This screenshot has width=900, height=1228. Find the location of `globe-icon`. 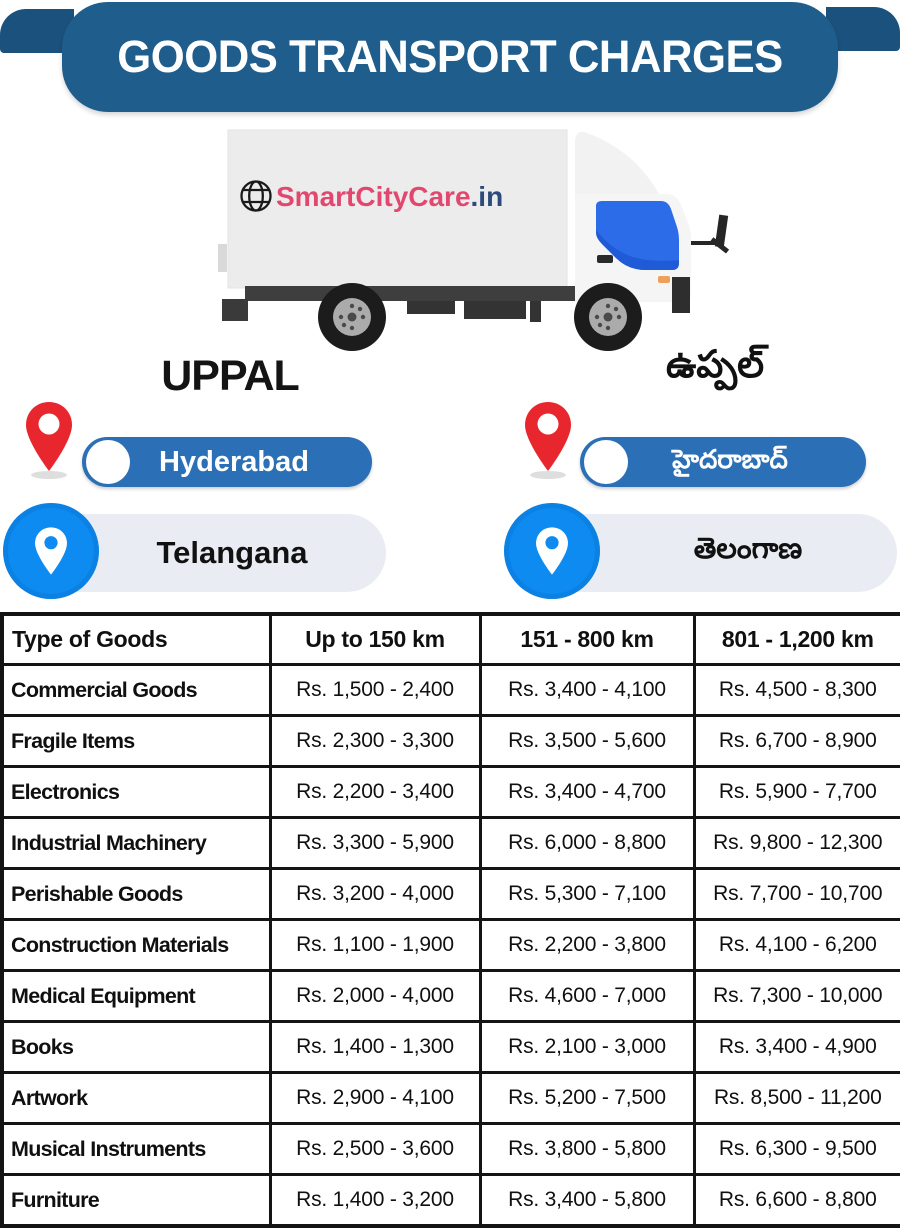

globe-icon is located at coordinates (256, 196).